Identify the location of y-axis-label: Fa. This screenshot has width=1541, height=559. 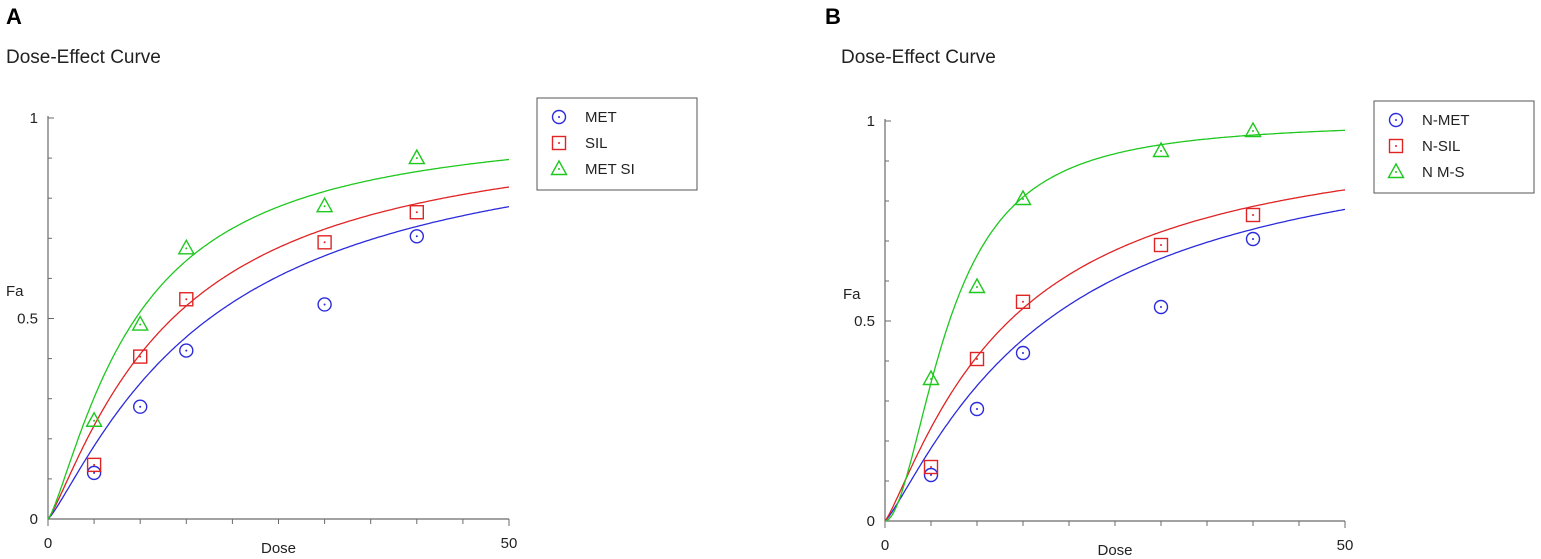
(15, 291).